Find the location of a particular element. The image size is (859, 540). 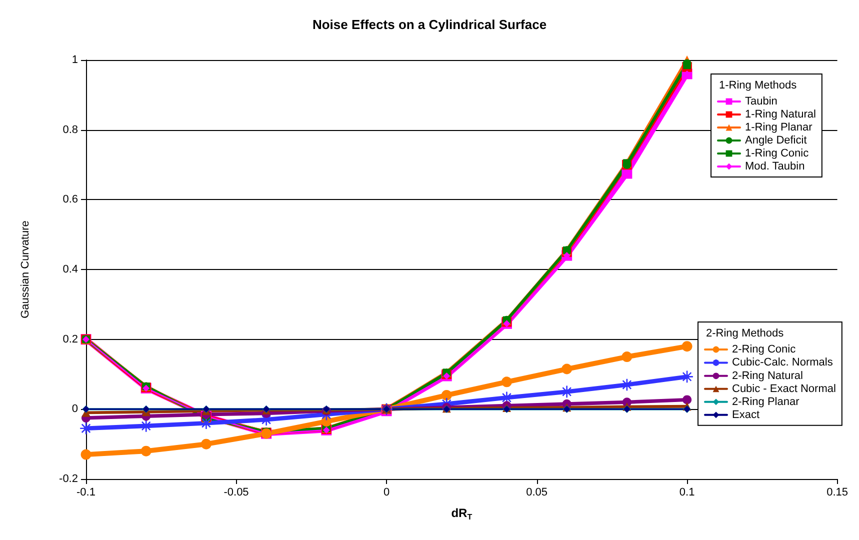

legend-label: Taubin is located at coordinates (761, 102).